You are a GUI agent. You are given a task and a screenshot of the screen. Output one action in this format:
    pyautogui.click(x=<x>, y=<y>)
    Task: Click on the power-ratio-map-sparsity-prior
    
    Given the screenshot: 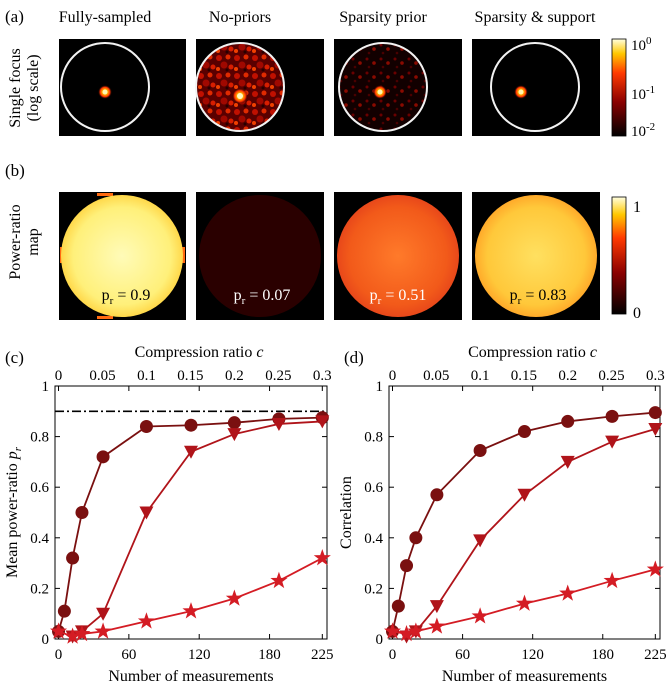 What is the action you would take?
    pyautogui.click(x=398, y=256)
    